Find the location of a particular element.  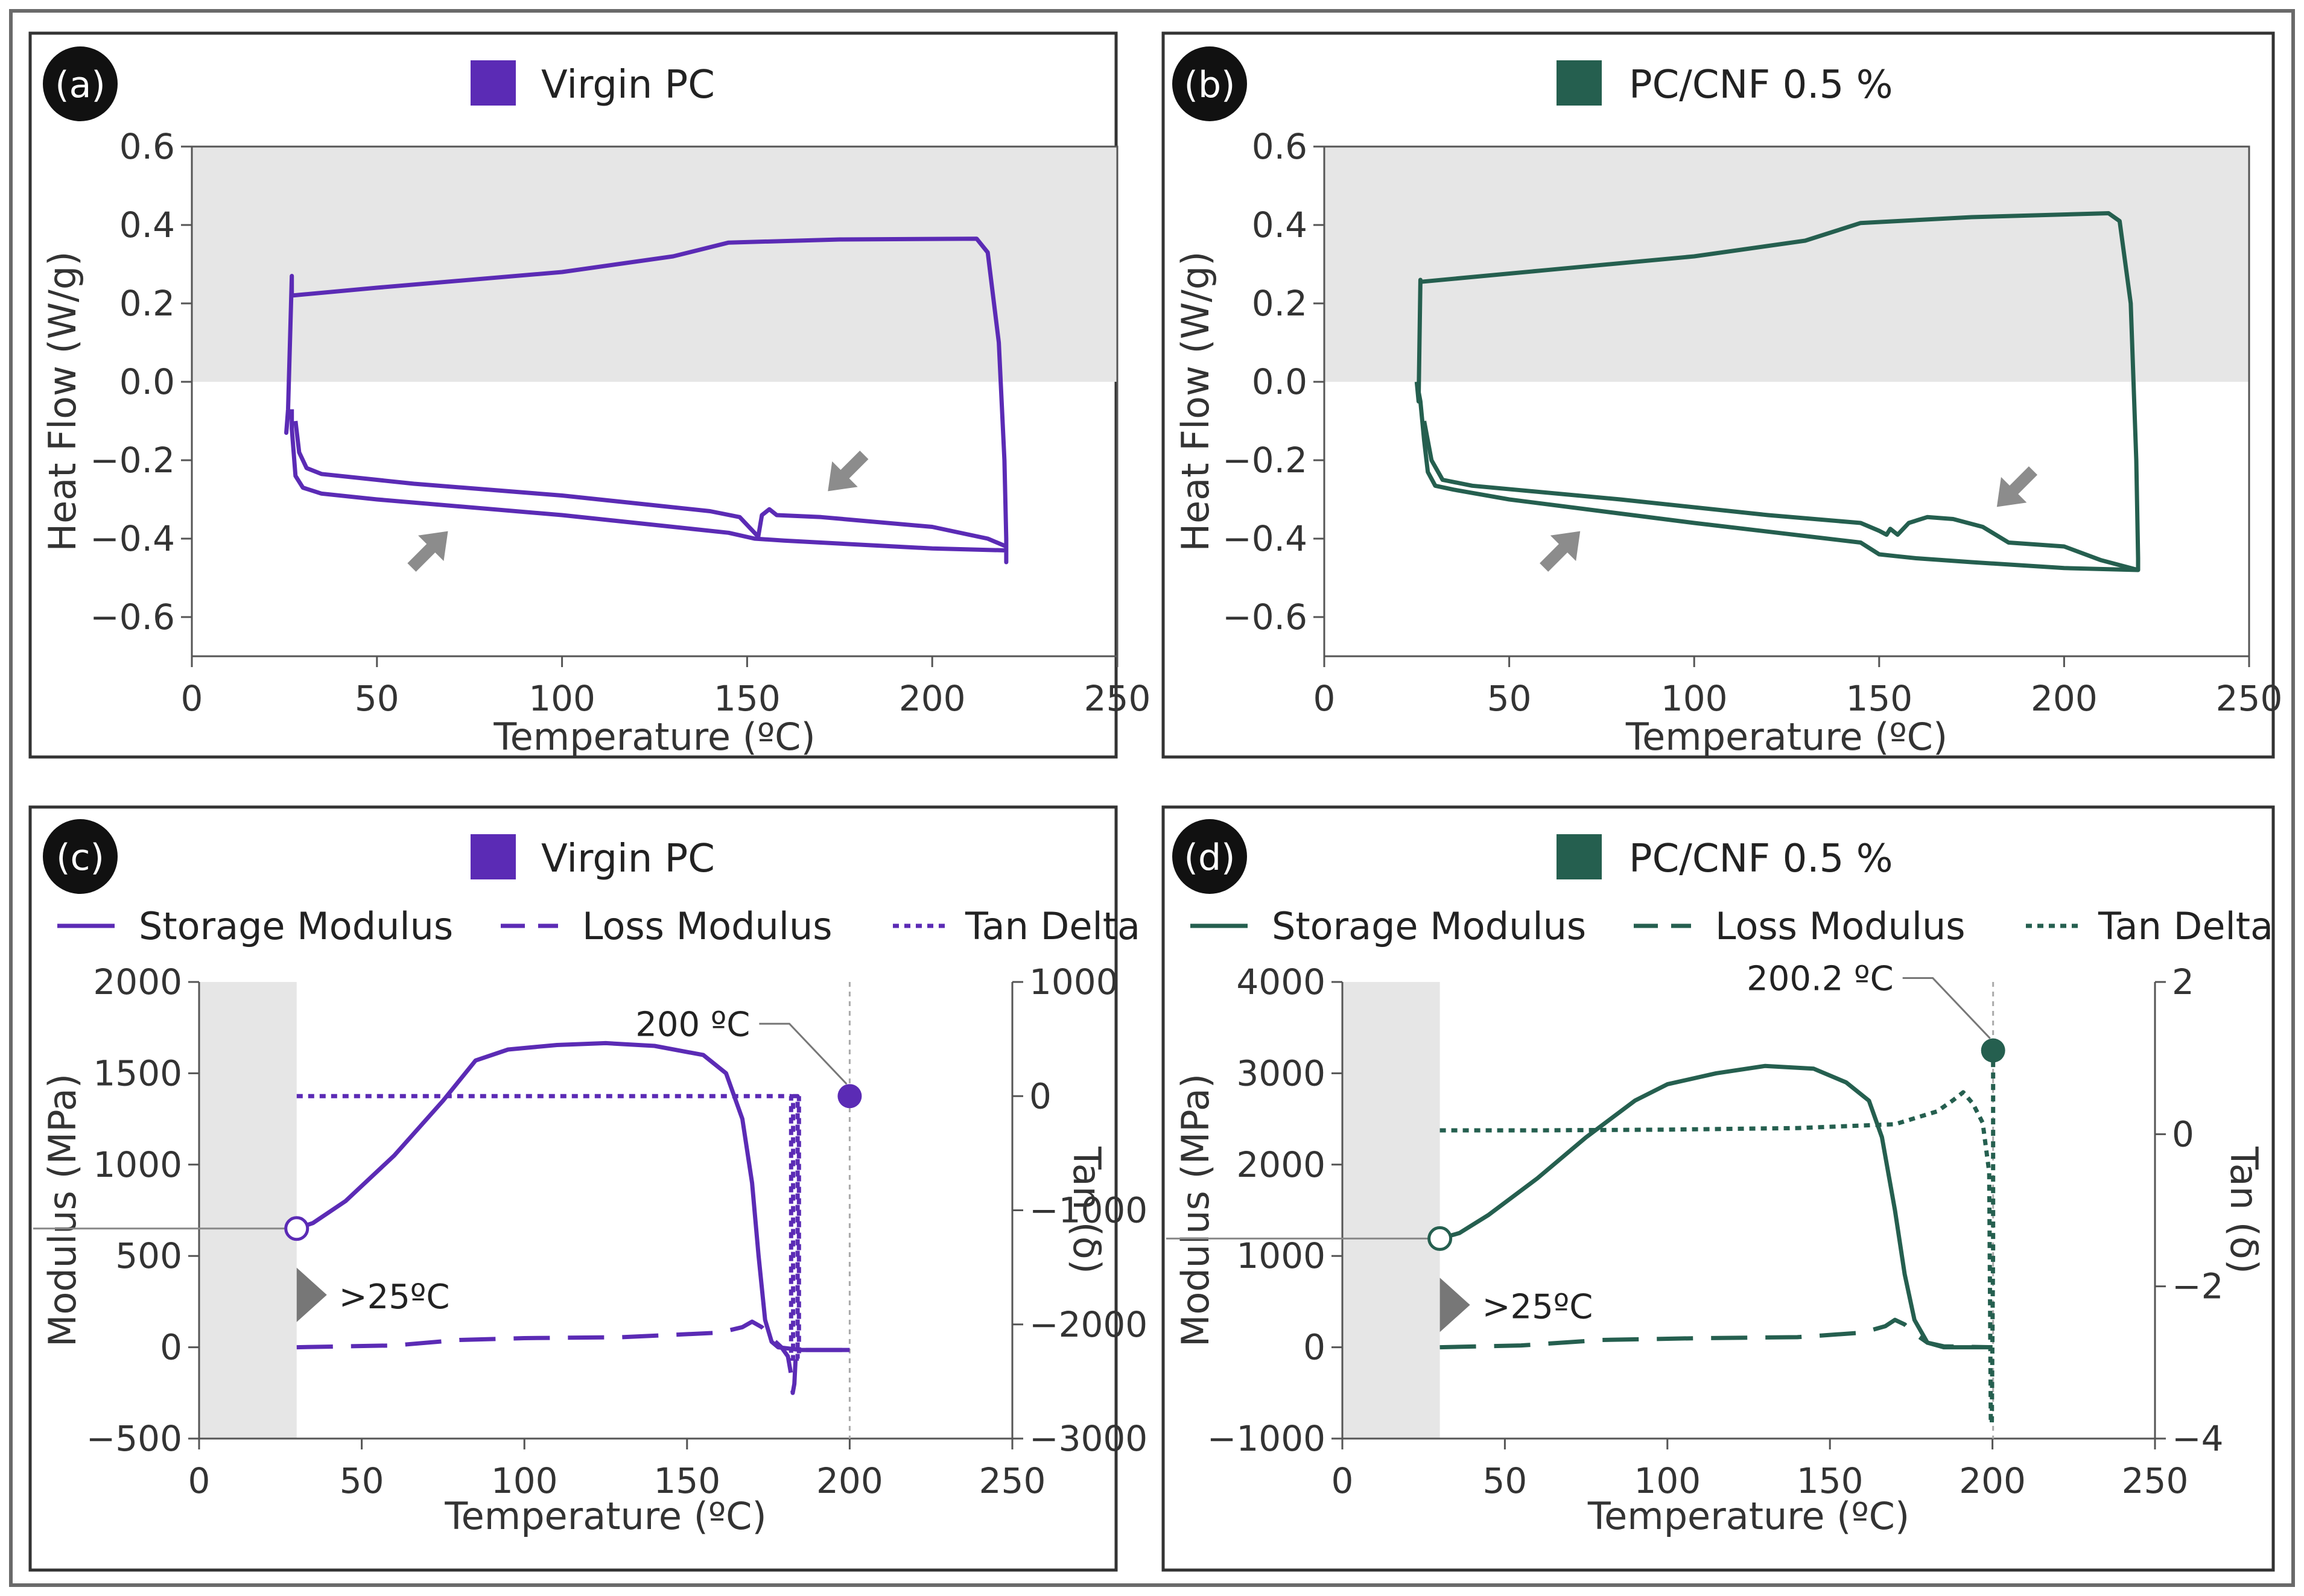

peak-label: 200.2 ºC is located at coordinates (1820, 979).